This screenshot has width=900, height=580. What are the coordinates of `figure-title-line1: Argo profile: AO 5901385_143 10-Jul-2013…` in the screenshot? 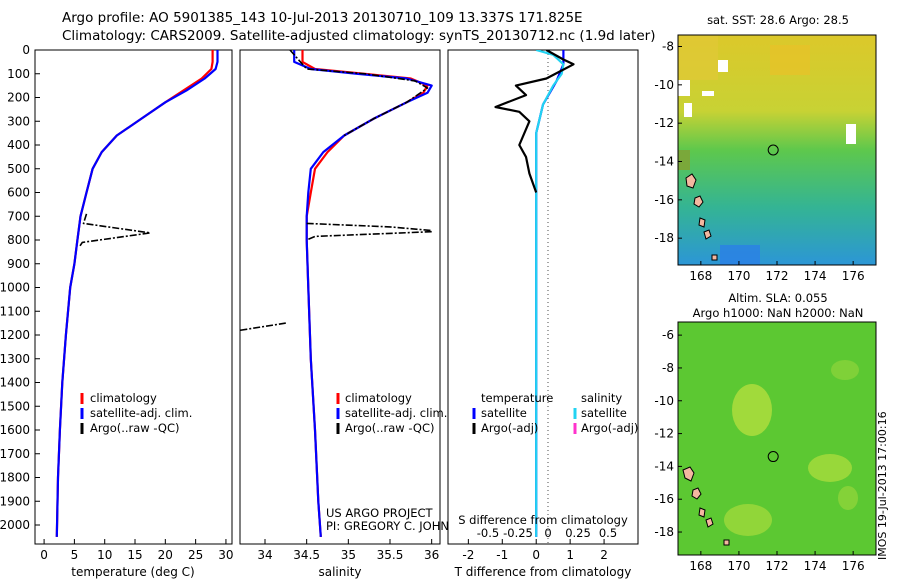 It's located at (322, 18).